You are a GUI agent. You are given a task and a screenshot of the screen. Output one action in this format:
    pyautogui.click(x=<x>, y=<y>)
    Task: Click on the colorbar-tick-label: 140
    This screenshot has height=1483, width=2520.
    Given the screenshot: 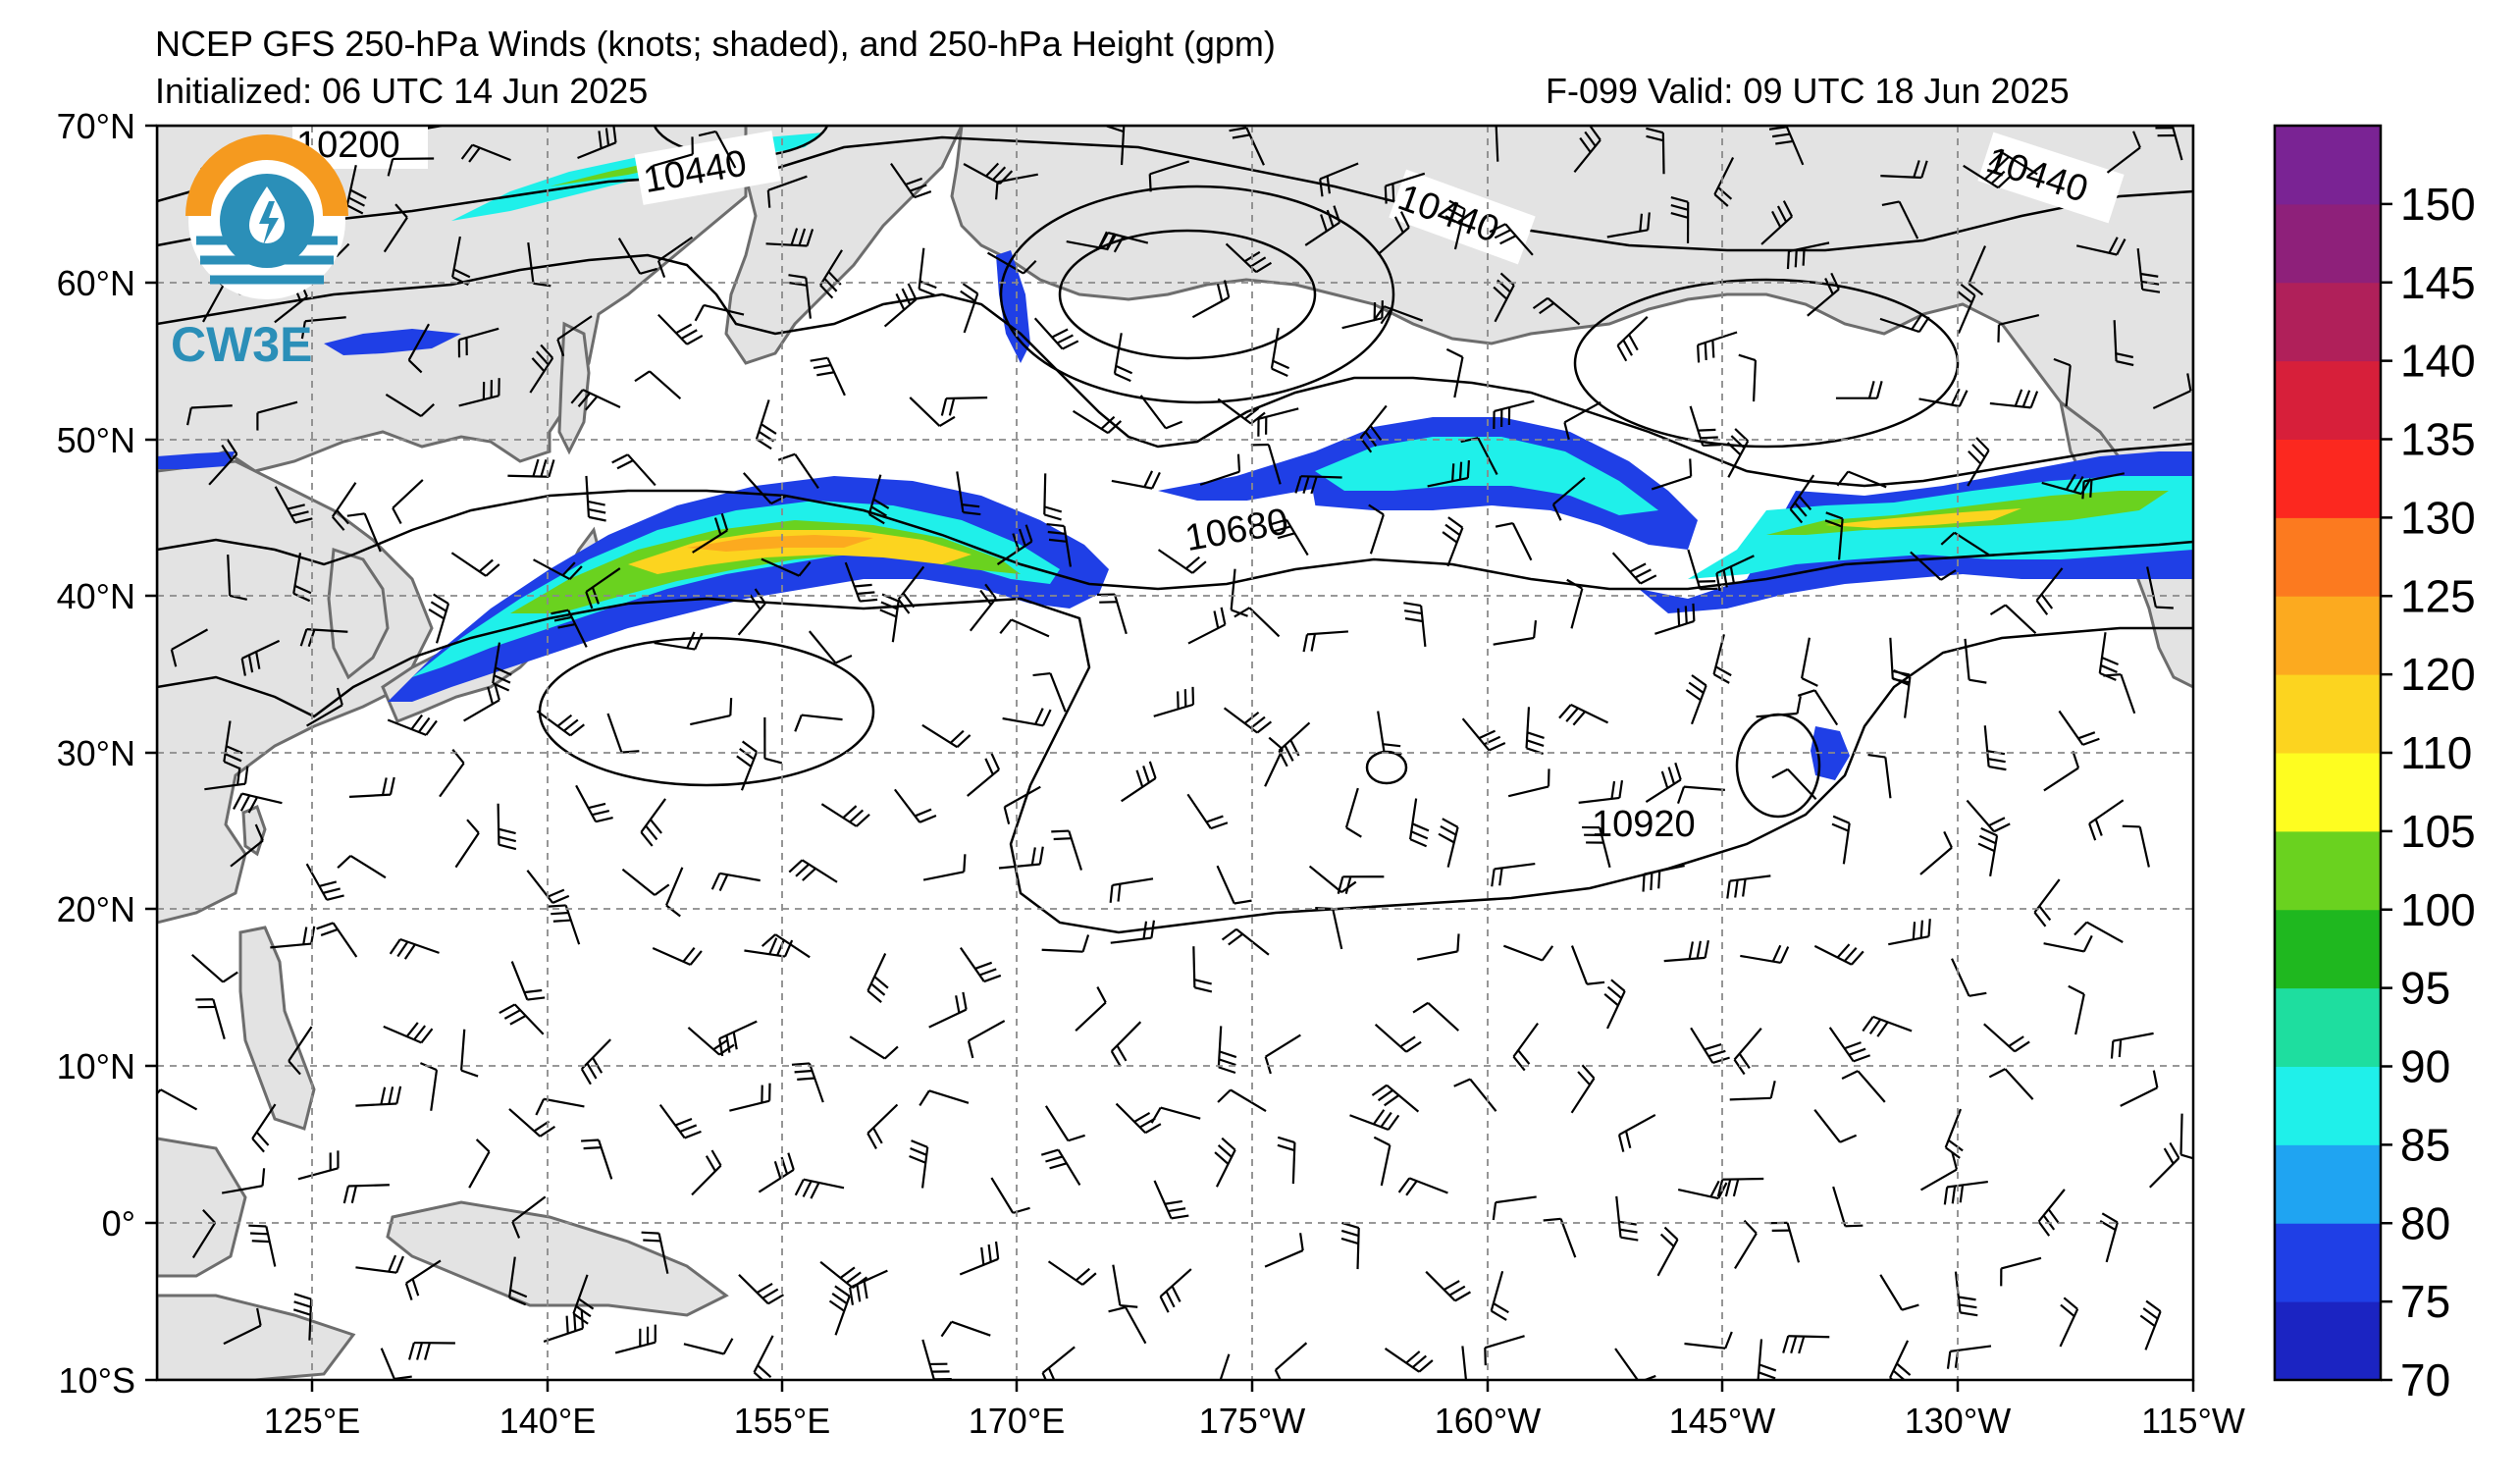 What is the action you would take?
    pyautogui.click(x=2438, y=362)
    